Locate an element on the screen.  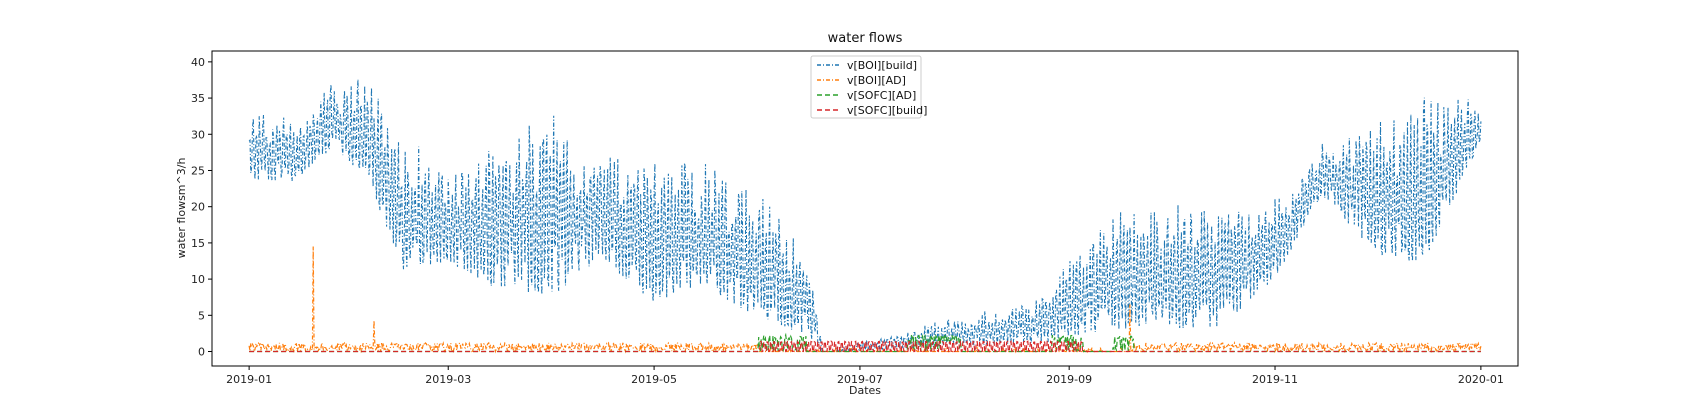
y-tick-label: 30 is located at coordinates (198, 134).